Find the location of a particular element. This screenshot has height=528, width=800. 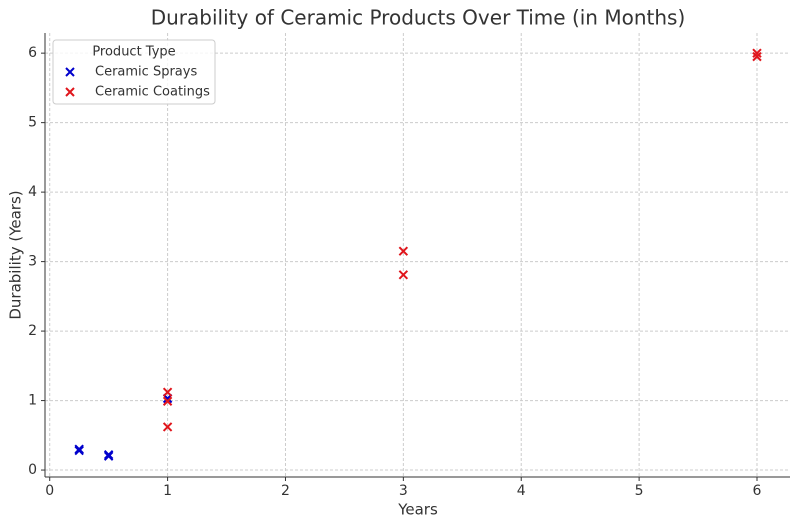

legend-label: Ceramic Sprays is located at coordinates (146, 72).